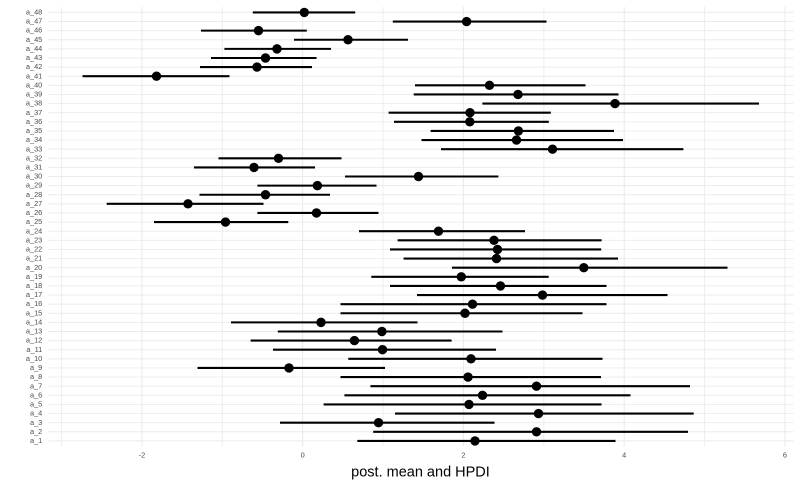 The height and width of the screenshot is (488, 800). What do you see at coordinates (34, 57) in the screenshot?
I see `svg-text: a_43` at bounding box center [34, 57].